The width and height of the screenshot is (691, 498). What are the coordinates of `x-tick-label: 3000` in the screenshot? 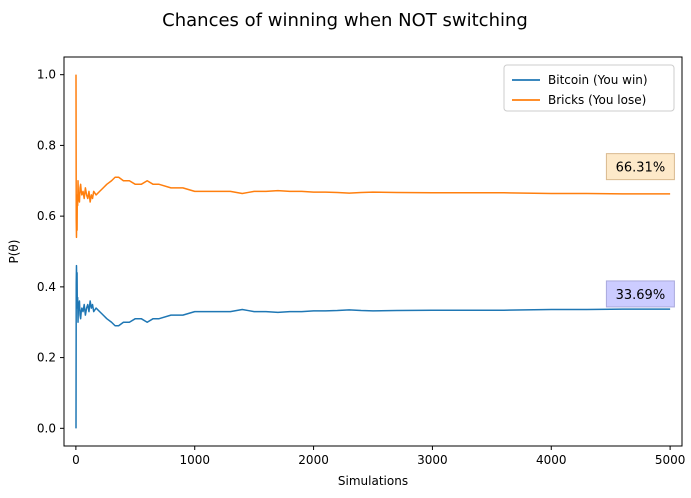 It's located at (432, 460).